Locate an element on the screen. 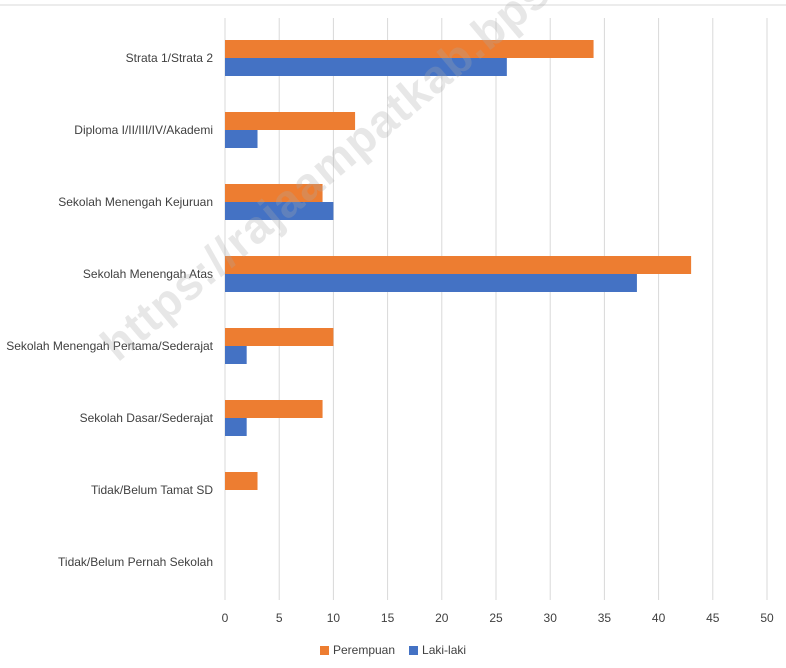  x-tick-label: 5 is located at coordinates (279, 618).